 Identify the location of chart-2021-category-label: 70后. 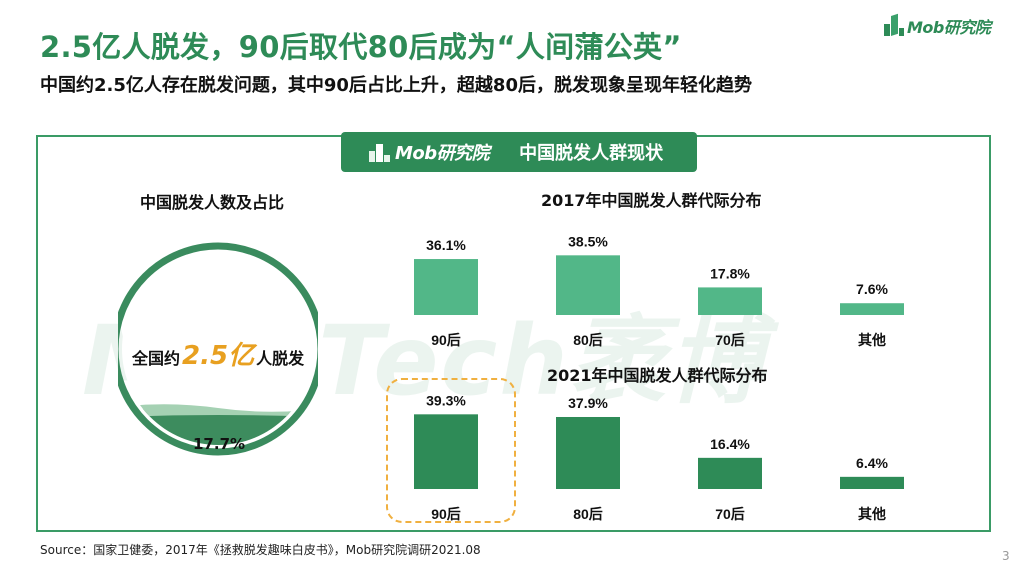
(730, 514).